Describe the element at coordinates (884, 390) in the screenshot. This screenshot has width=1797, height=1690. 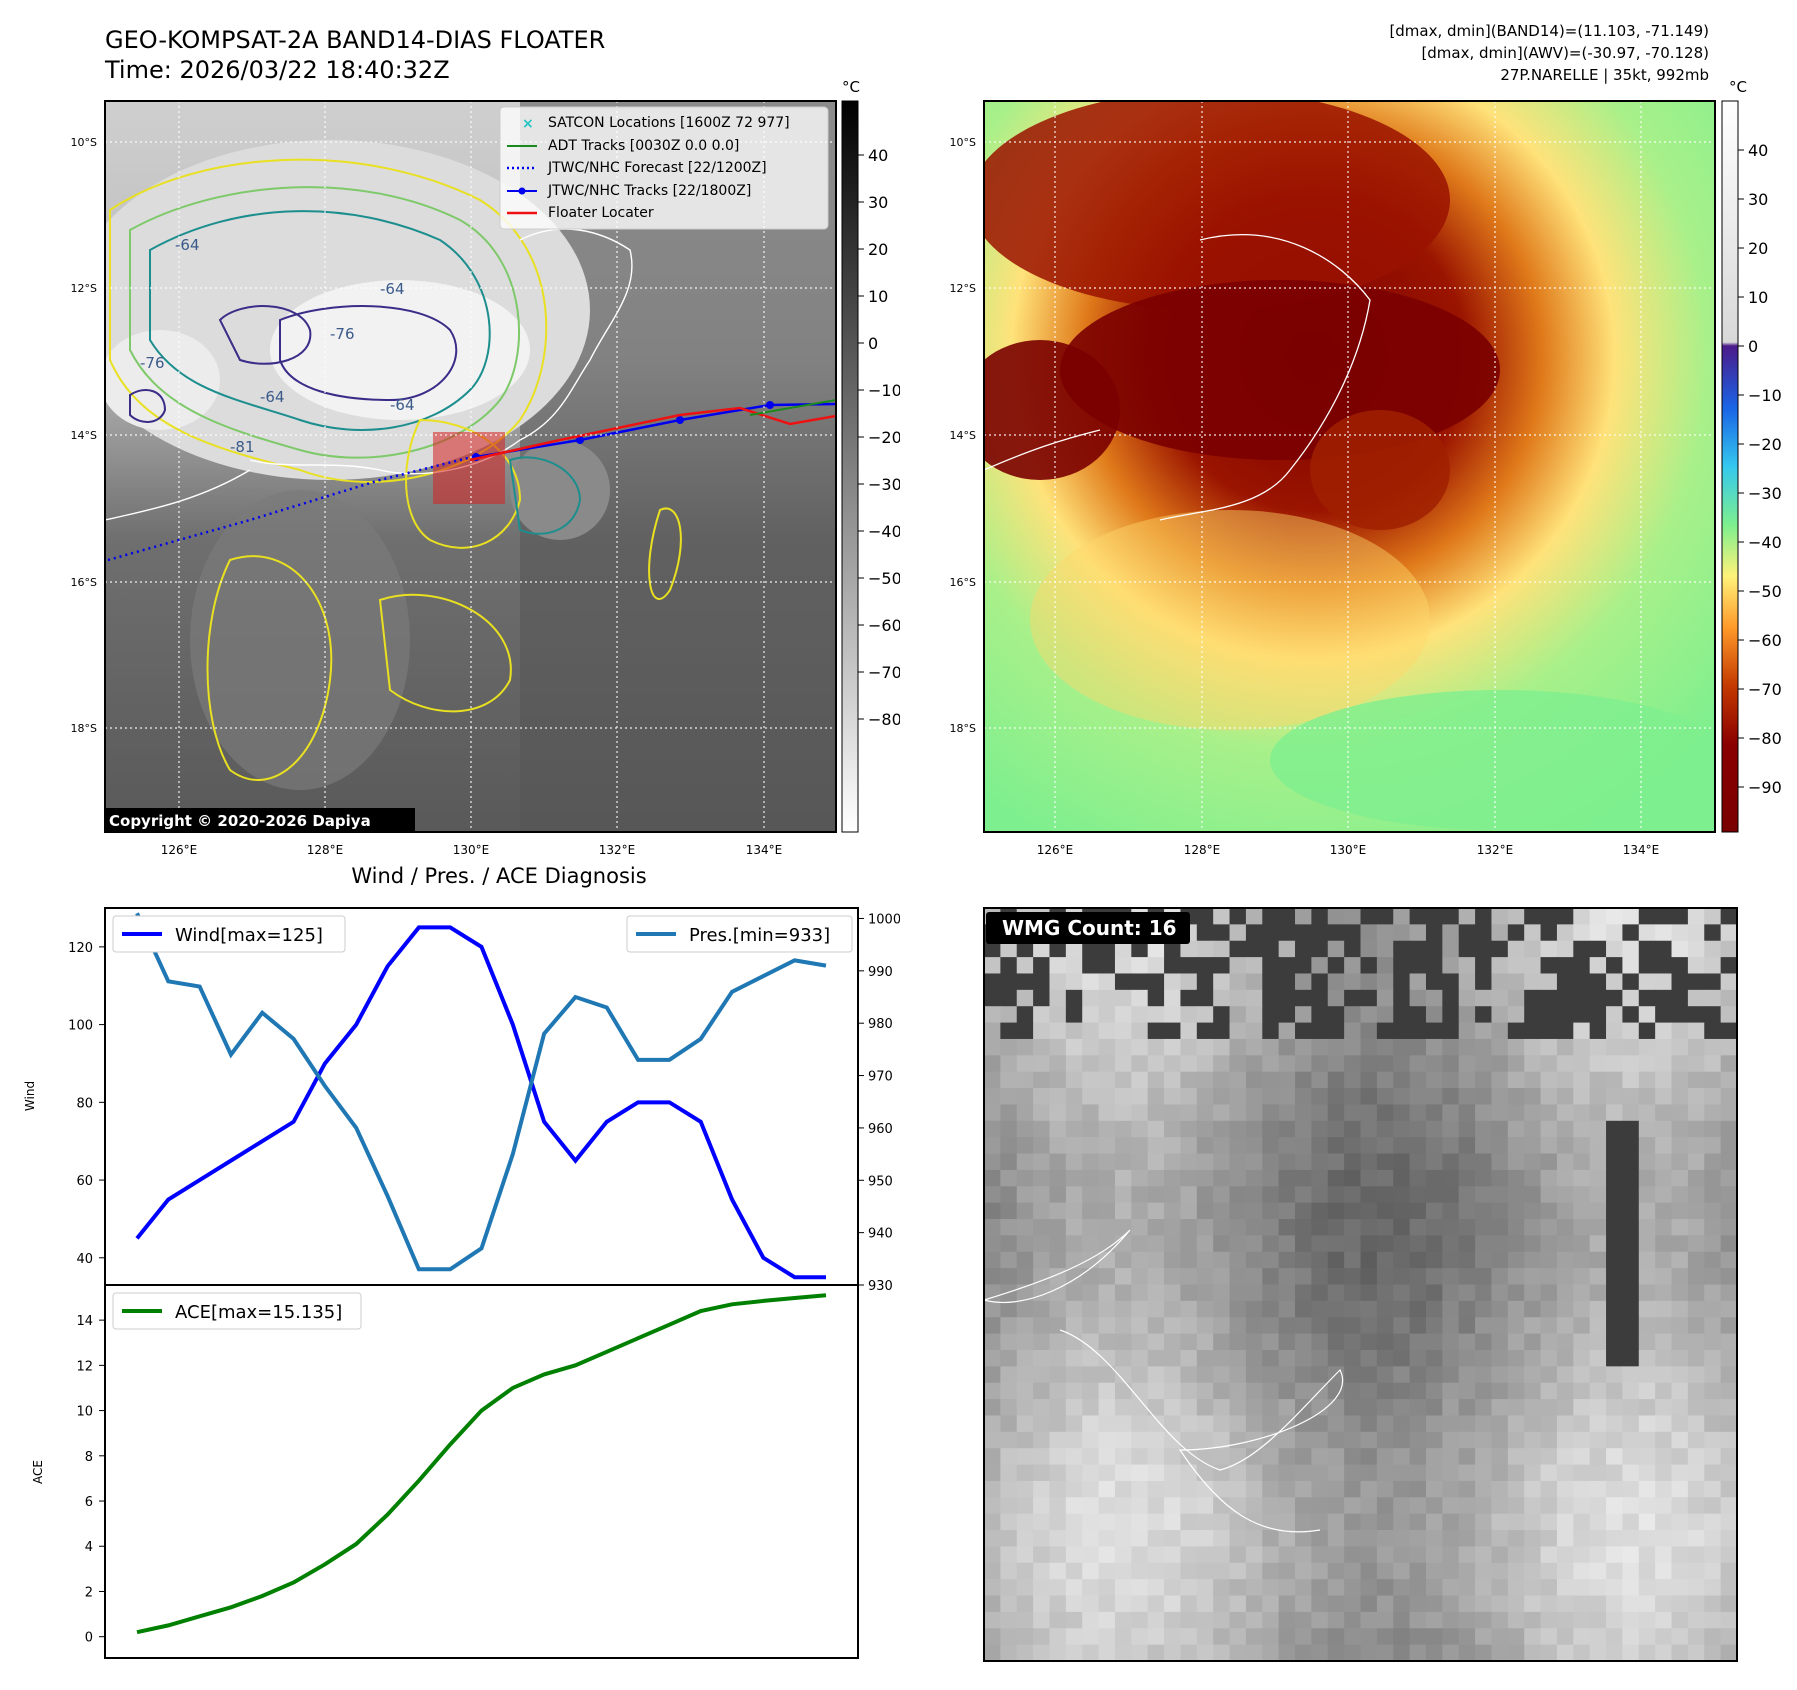
I see `ir-colorbar-tick: −10` at that location.